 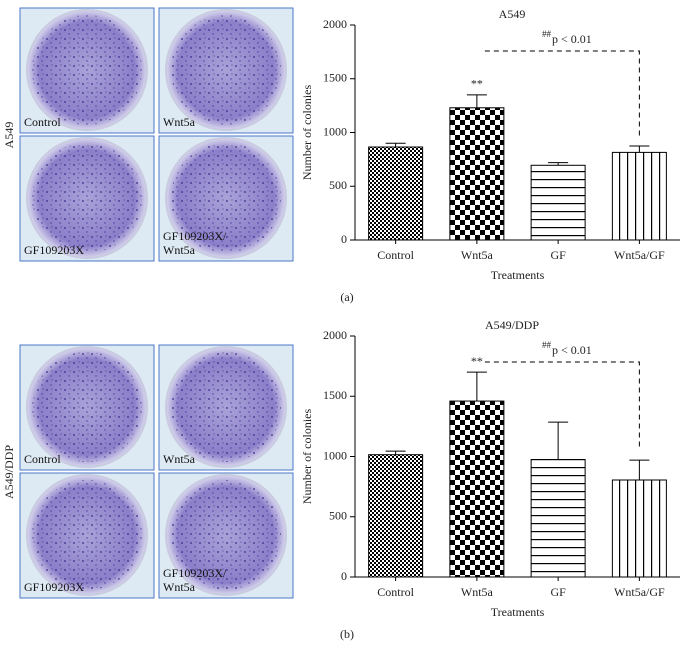 What do you see at coordinates (9, 135) in the screenshot?
I see `row-label: A549` at bounding box center [9, 135].